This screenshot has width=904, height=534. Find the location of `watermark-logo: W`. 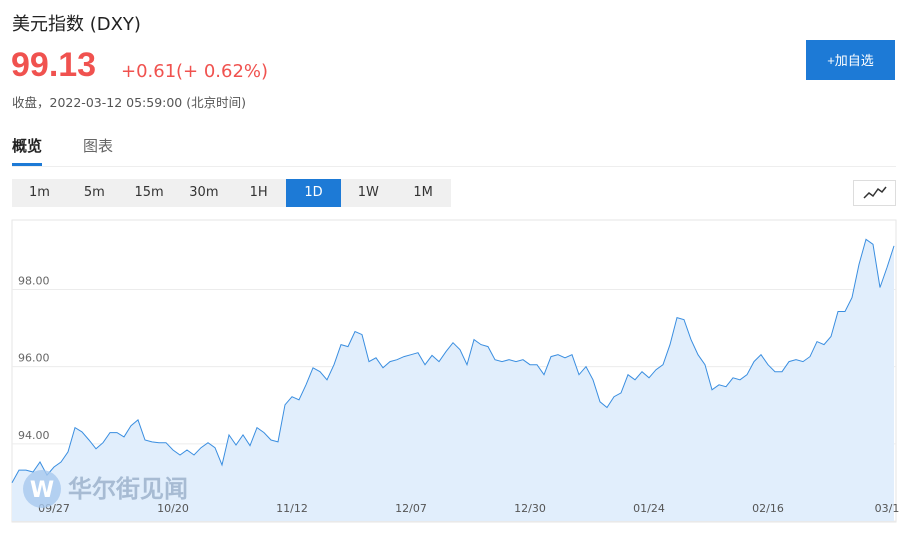

watermark-logo: W is located at coordinates (42, 490).